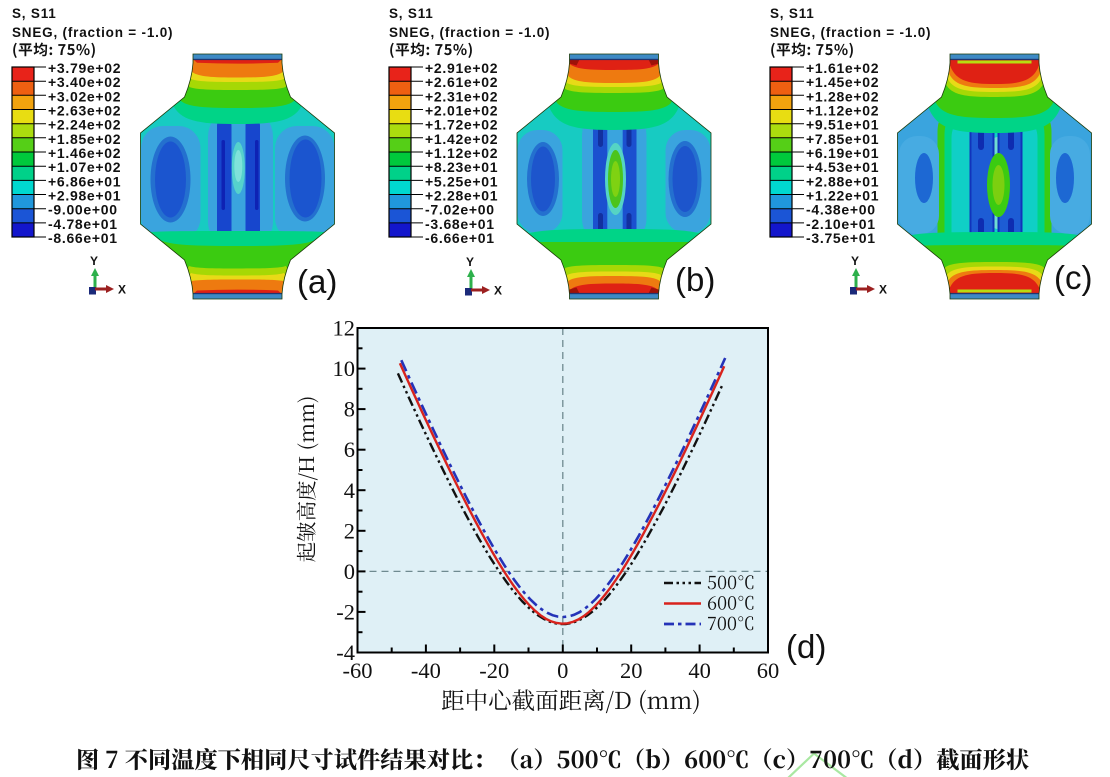 The height and width of the screenshot is (777, 1110). Describe the element at coordinates (461, 68) in the screenshot. I see `svg-text: +2.91e+02` at that location.